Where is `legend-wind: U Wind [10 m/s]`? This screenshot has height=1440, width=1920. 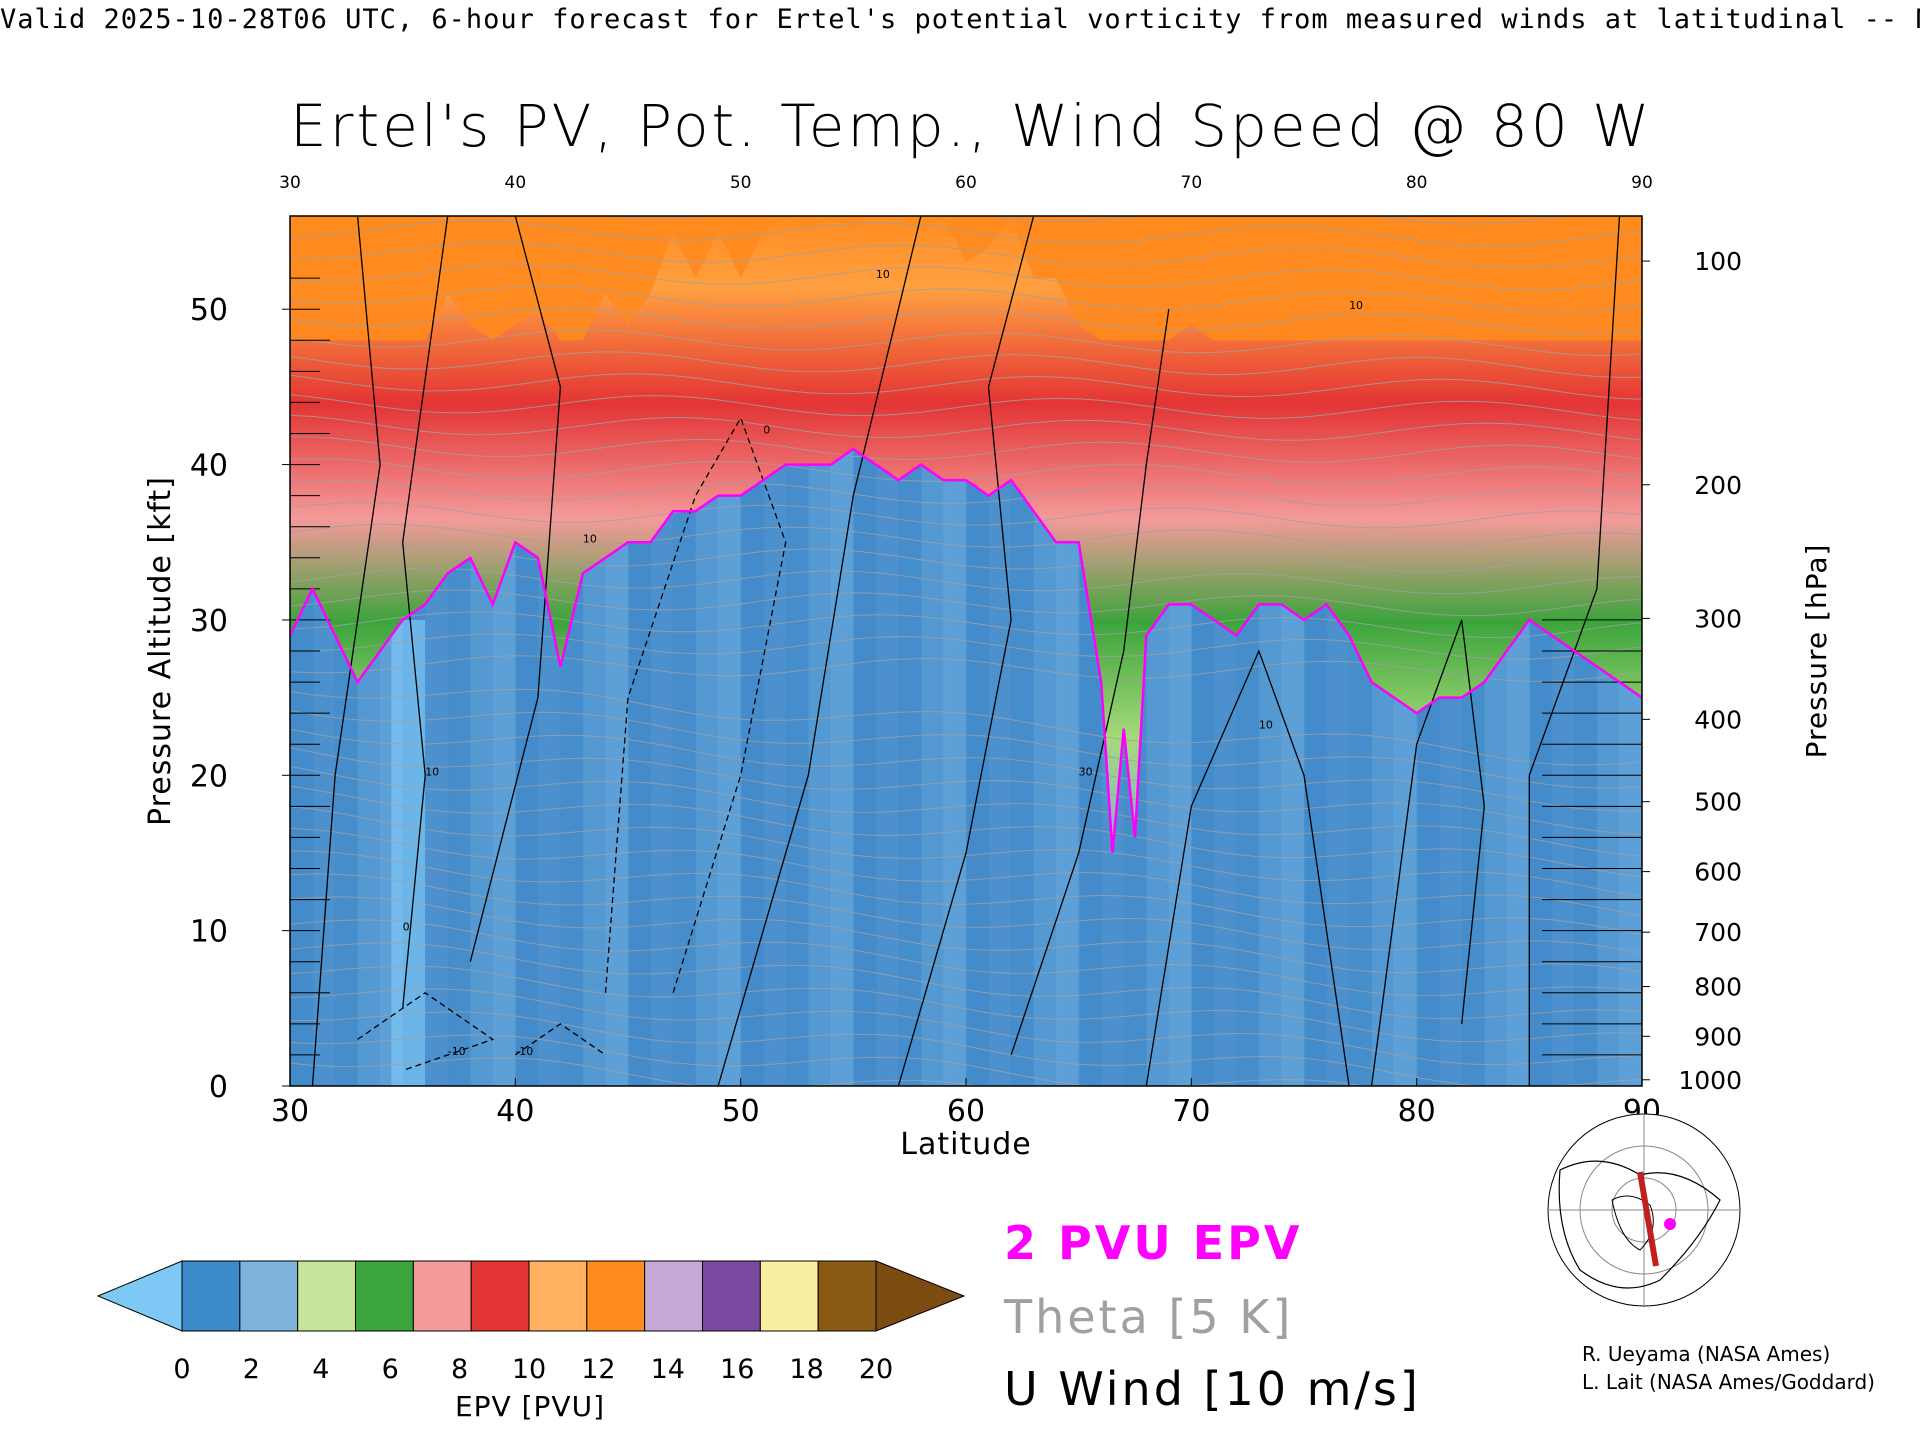
legend-wind: U Wind [10 m/s] is located at coordinates (1212, 1389).